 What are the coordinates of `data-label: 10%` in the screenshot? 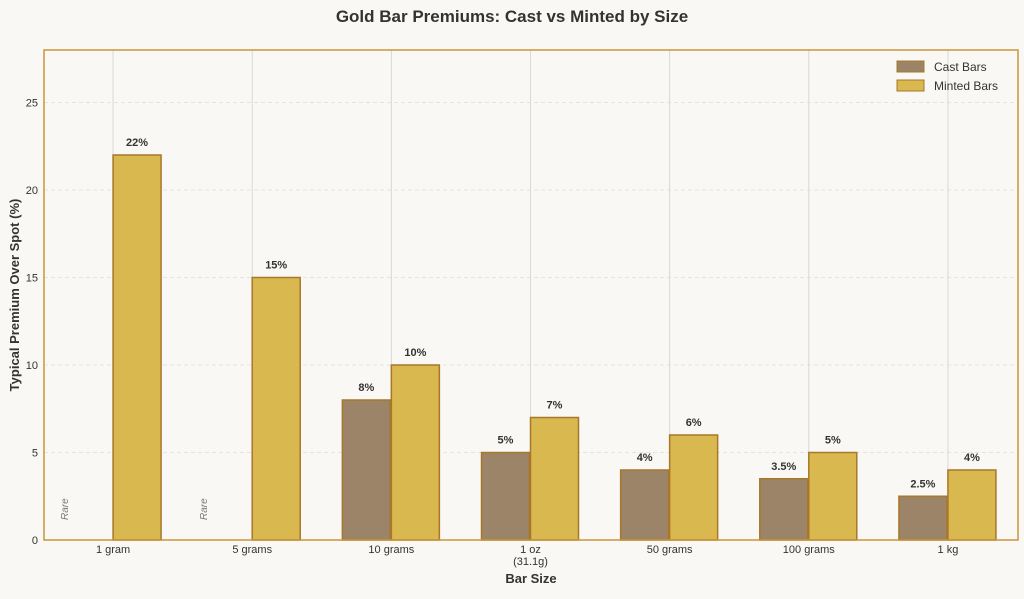 It's located at (415, 353).